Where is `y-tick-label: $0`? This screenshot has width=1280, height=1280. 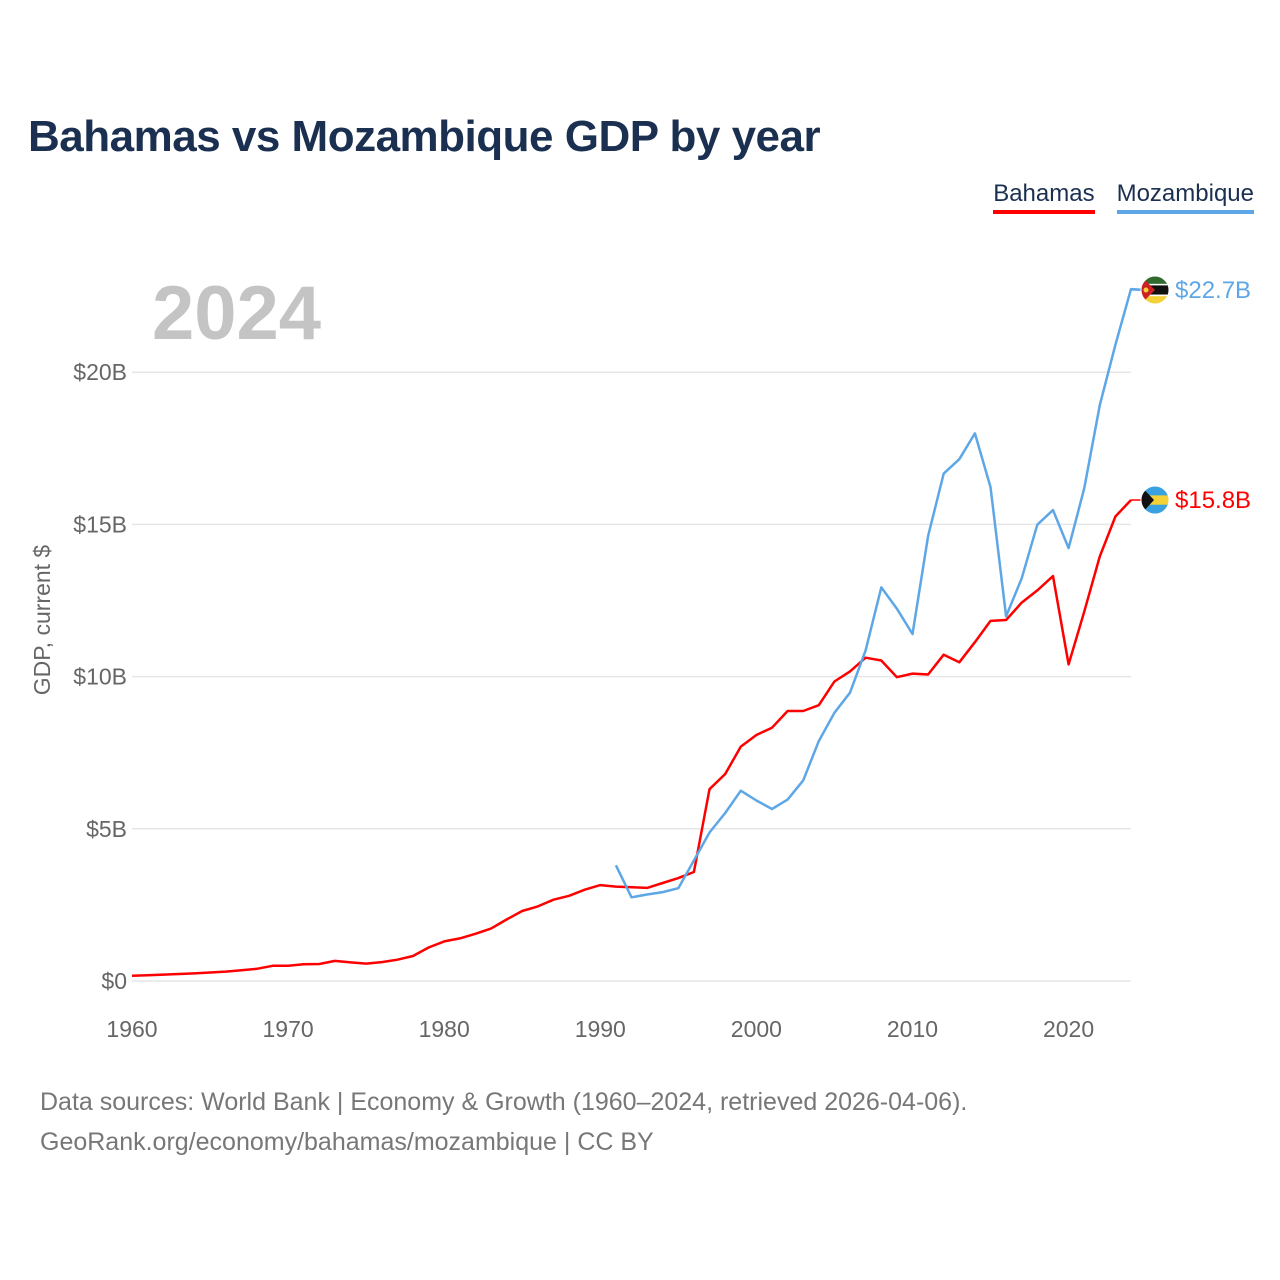
y-tick-label: $0 is located at coordinates (114, 981).